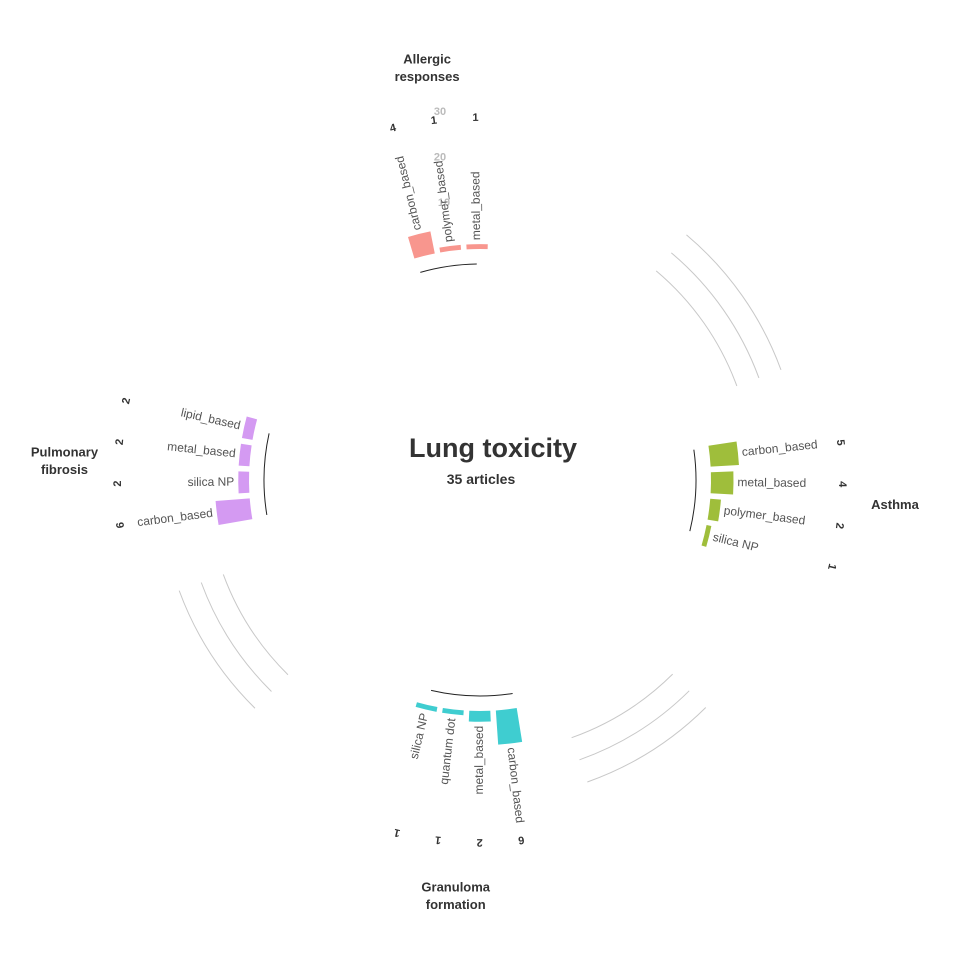  Describe the element at coordinates (448, 751) in the screenshot. I see `bar-label: quantum dot` at that location.